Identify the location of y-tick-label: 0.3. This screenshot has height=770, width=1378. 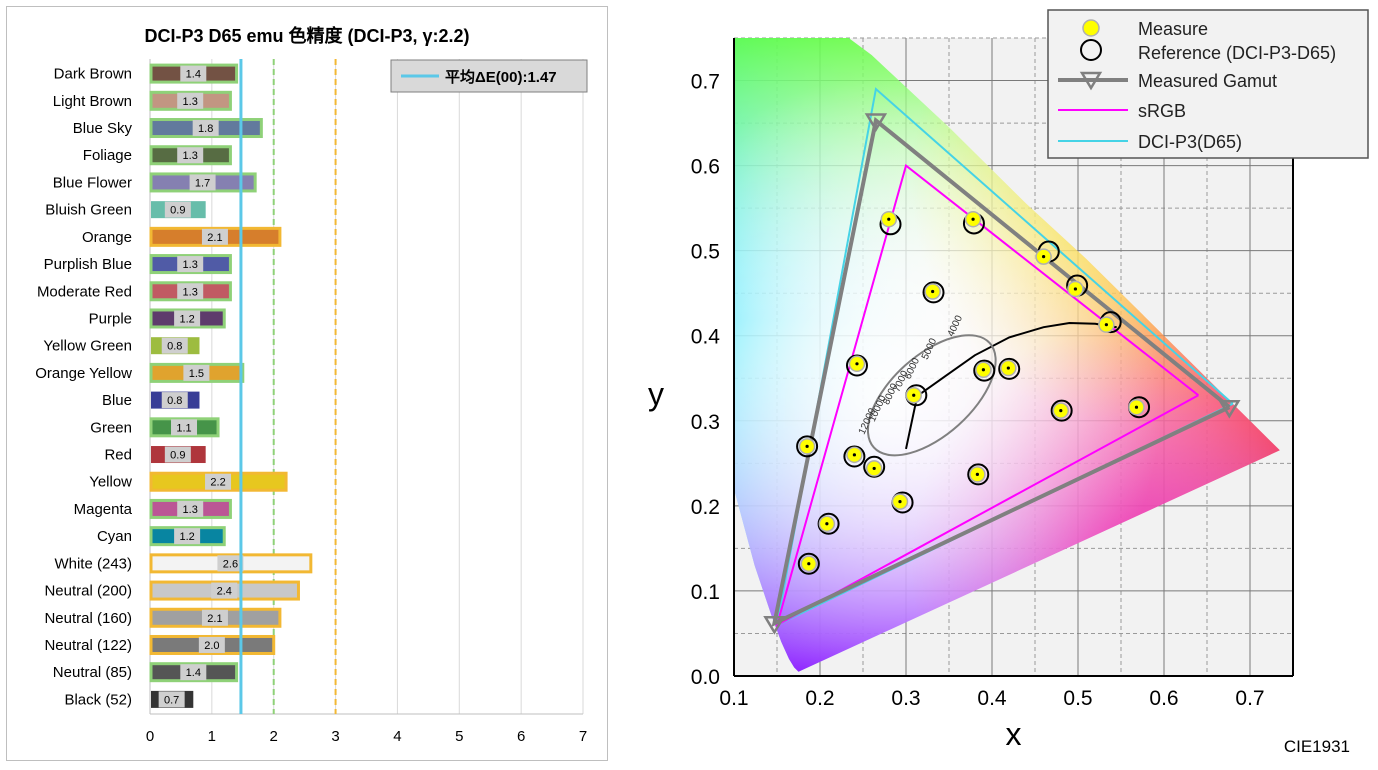
(705, 422).